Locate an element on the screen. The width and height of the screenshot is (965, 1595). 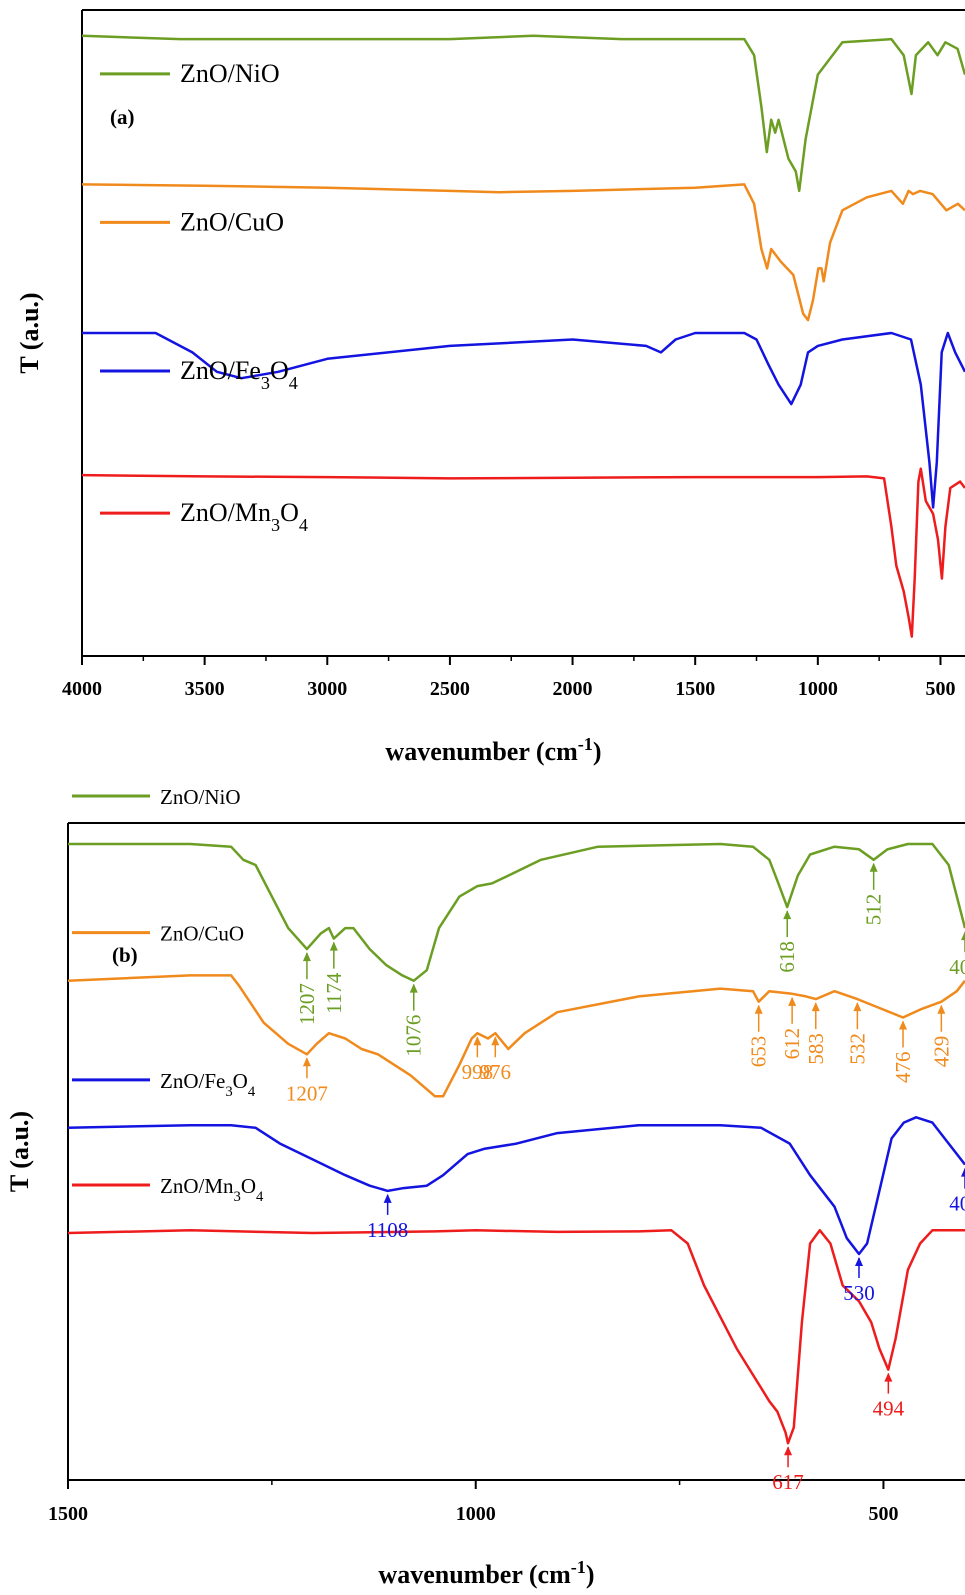
peak-annotation: 1174 is located at coordinates (334, 977).